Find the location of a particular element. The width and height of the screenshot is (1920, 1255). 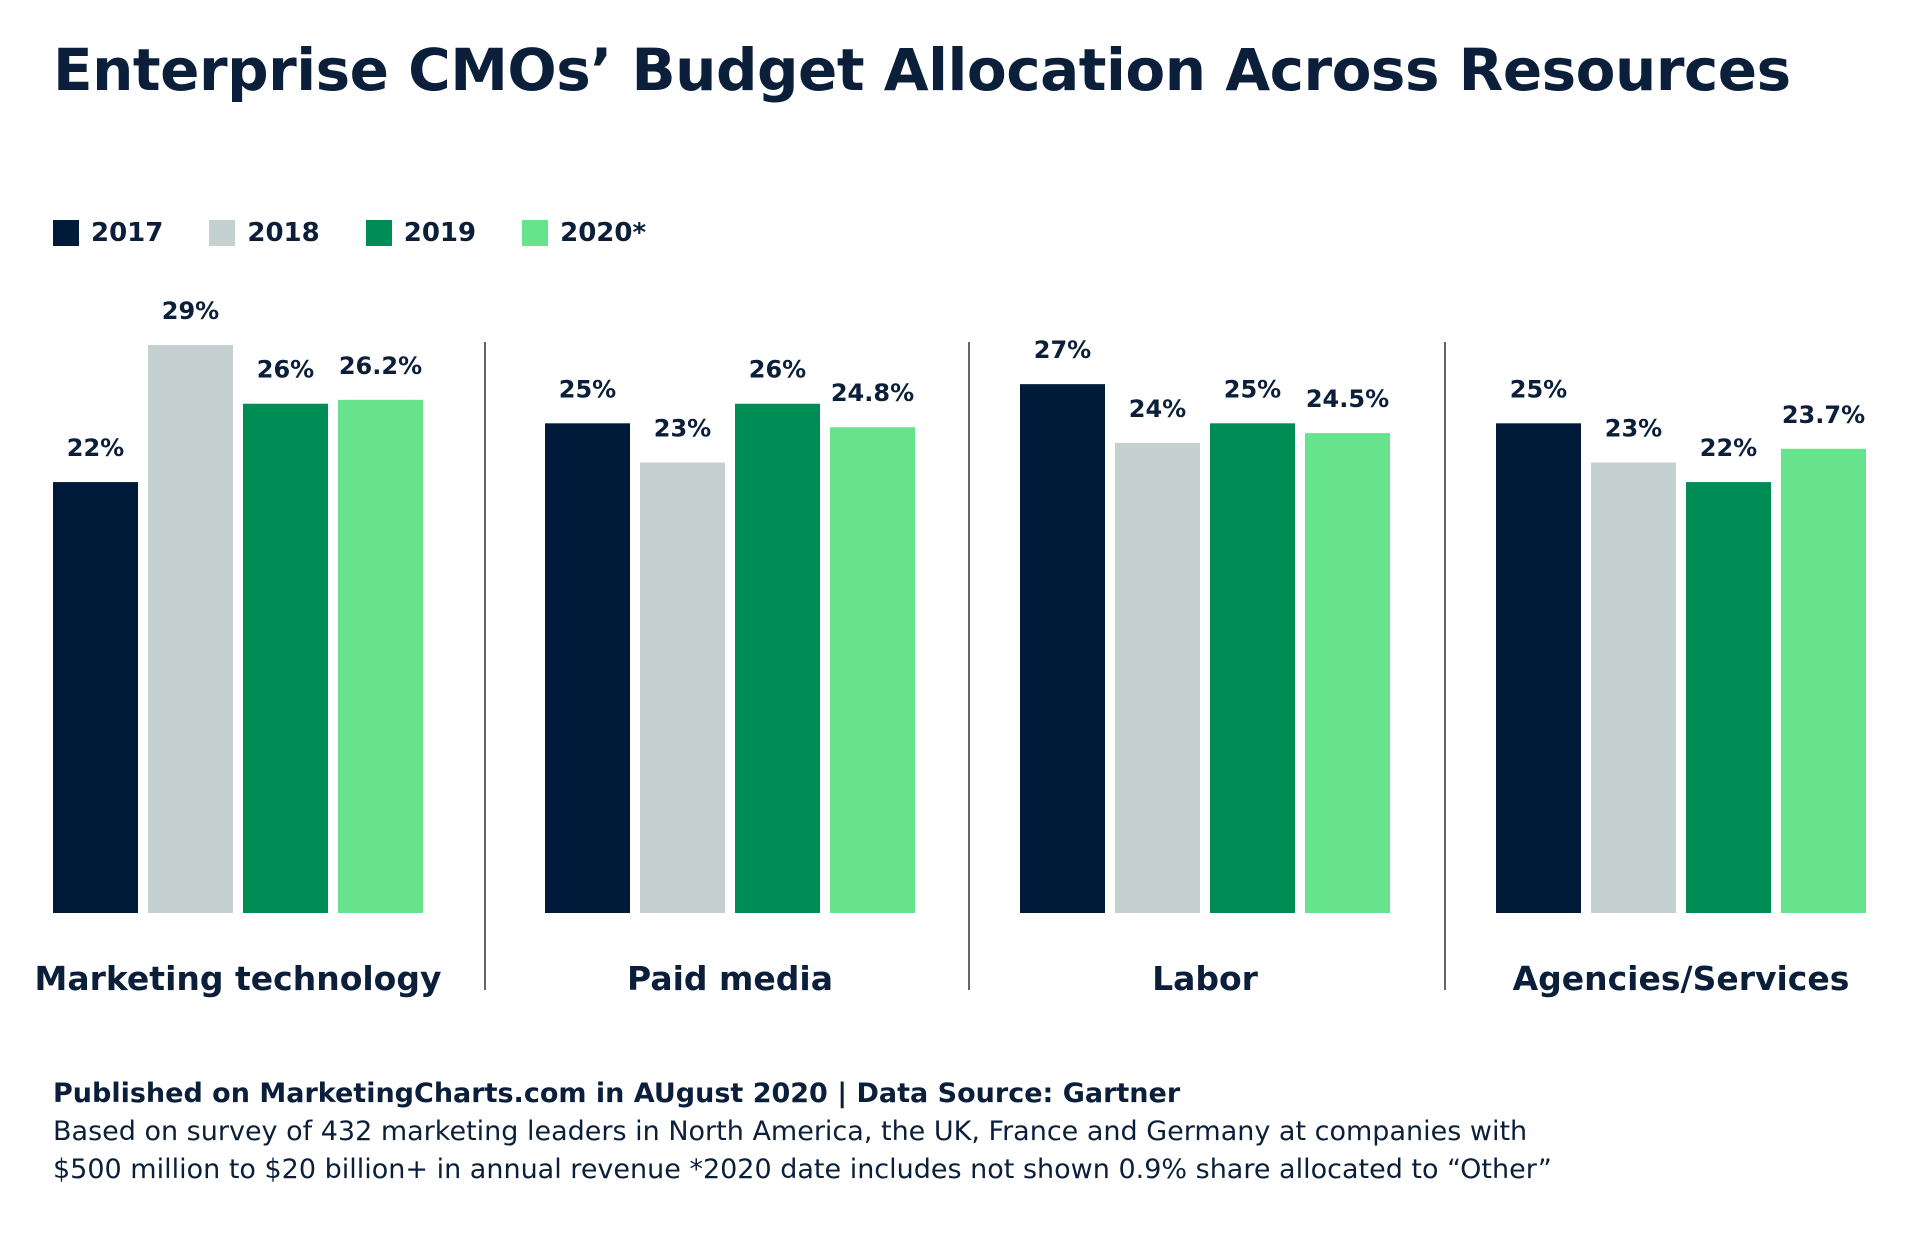

category-label-paid-media: Paid media is located at coordinates (730, 978).